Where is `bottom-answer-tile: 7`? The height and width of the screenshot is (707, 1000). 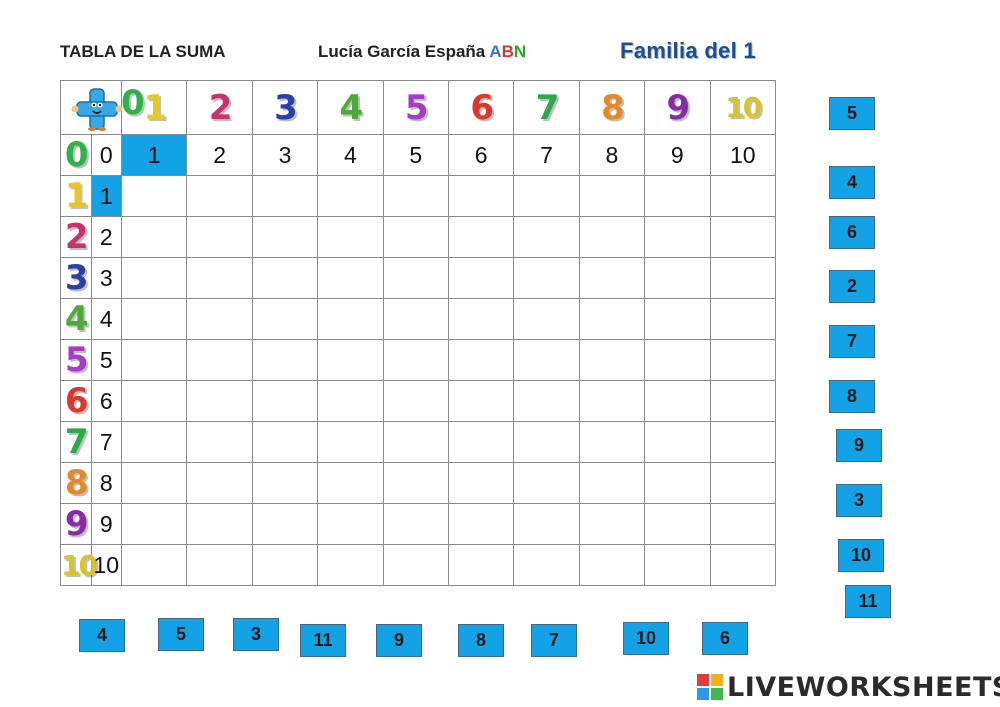 bottom-answer-tile: 7 is located at coordinates (554, 640).